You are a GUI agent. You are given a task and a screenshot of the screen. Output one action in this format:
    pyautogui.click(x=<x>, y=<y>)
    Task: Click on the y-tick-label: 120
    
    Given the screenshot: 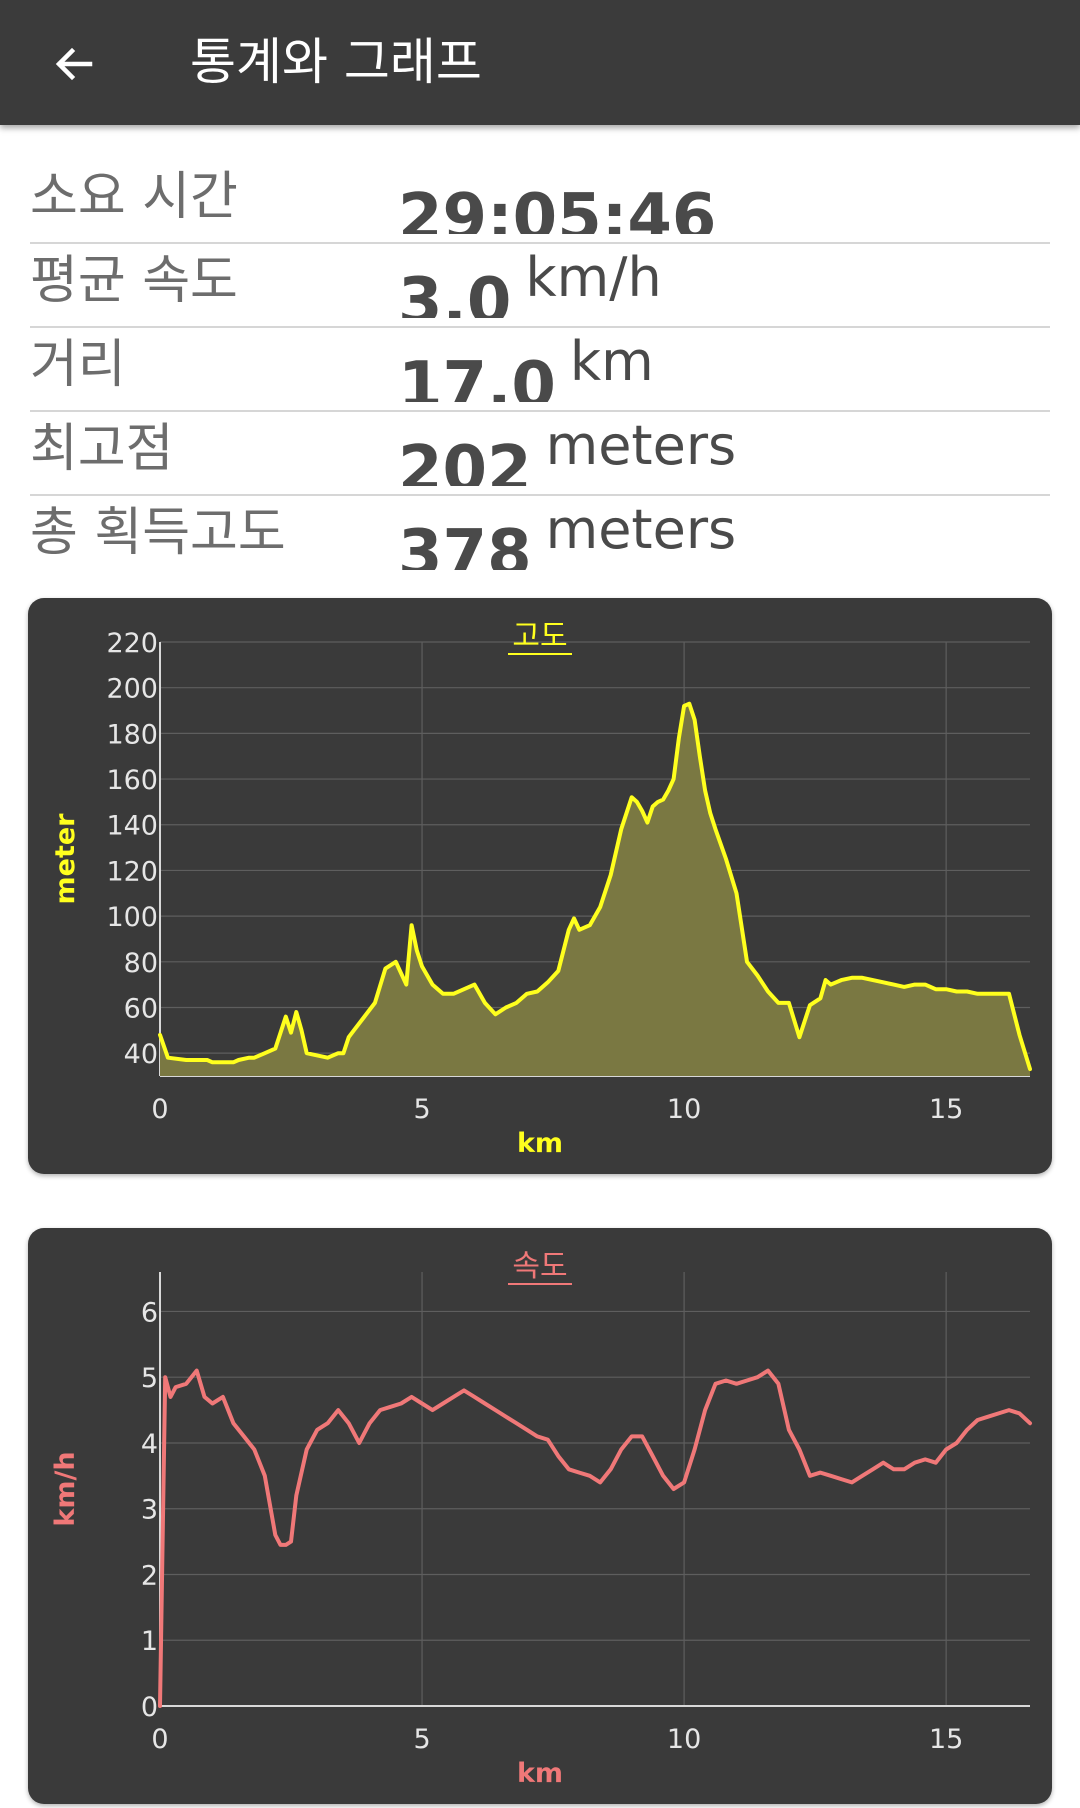 What is the action you would take?
    pyautogui.click(x=132, y=871)
    